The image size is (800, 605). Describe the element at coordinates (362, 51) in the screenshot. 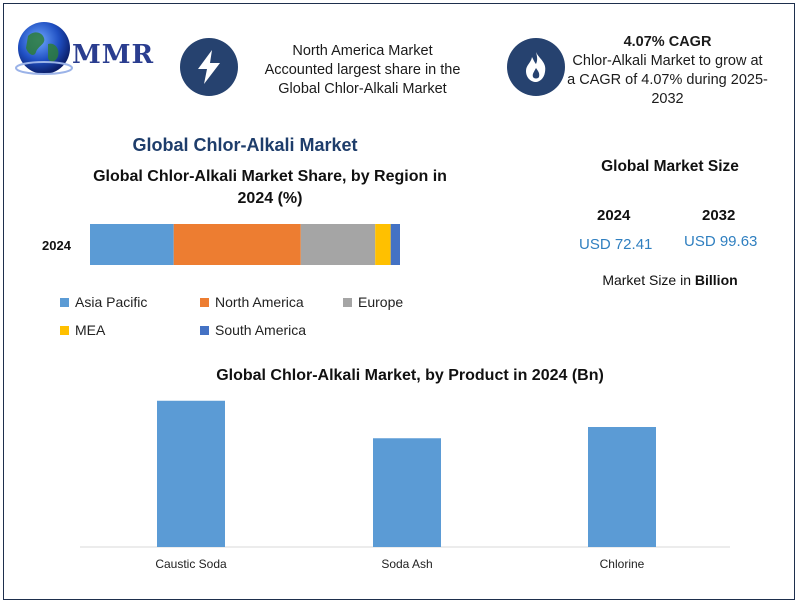

I see `info1-line-1: North America Market` at that location.